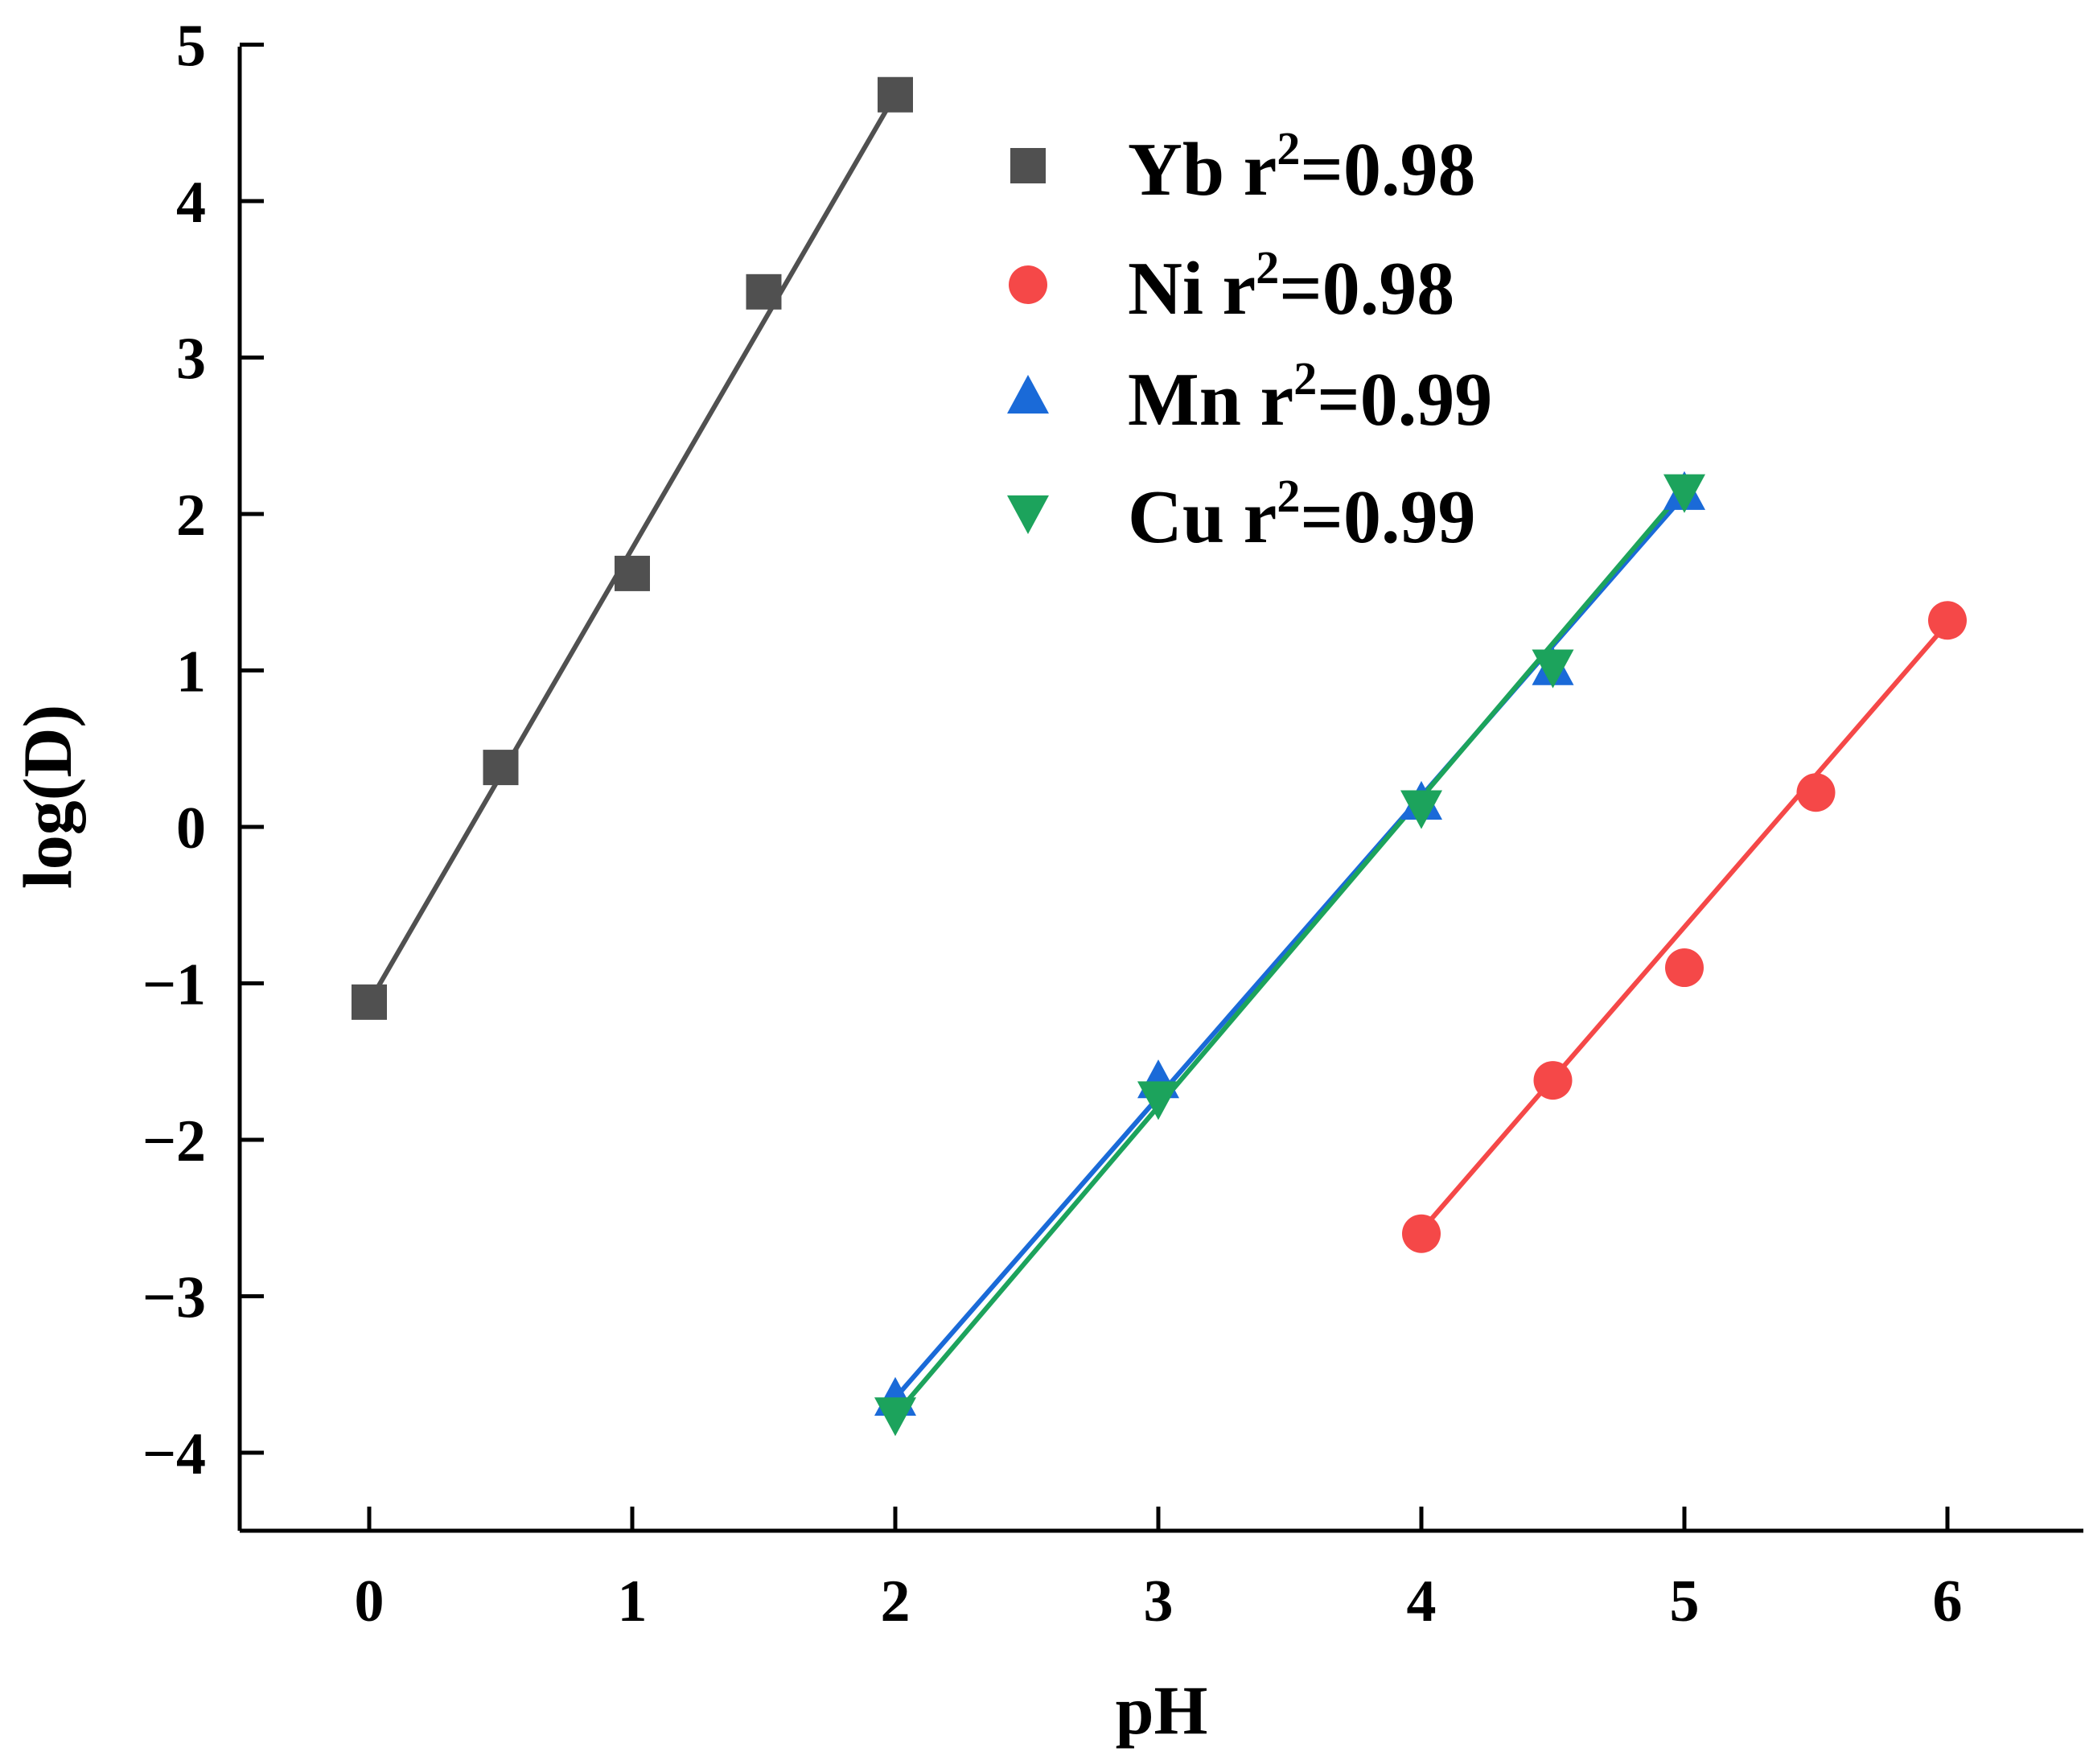  I want to click on x-tick-label: 3, so click(1159, 1602).